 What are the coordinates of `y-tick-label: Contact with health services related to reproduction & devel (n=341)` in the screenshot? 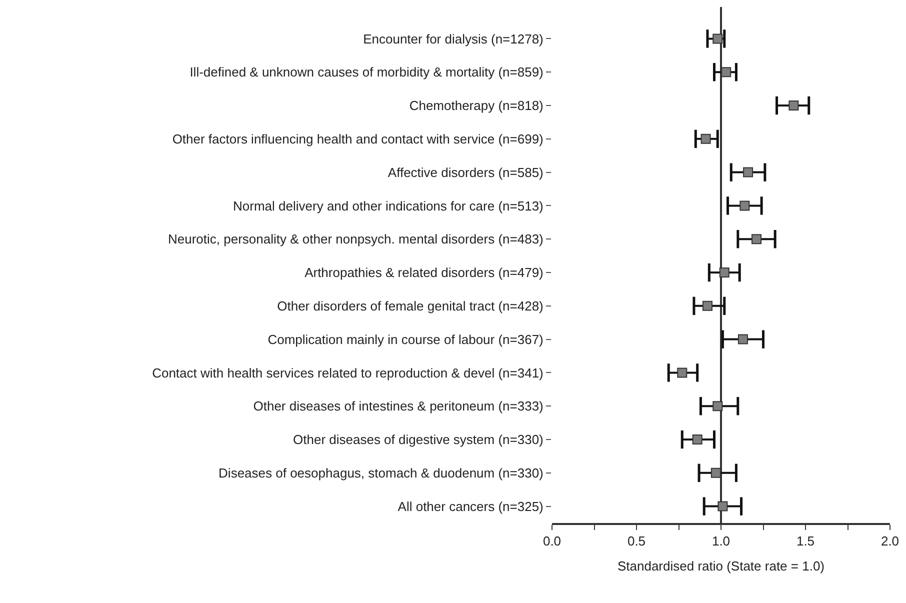 It's located at (348, 372).